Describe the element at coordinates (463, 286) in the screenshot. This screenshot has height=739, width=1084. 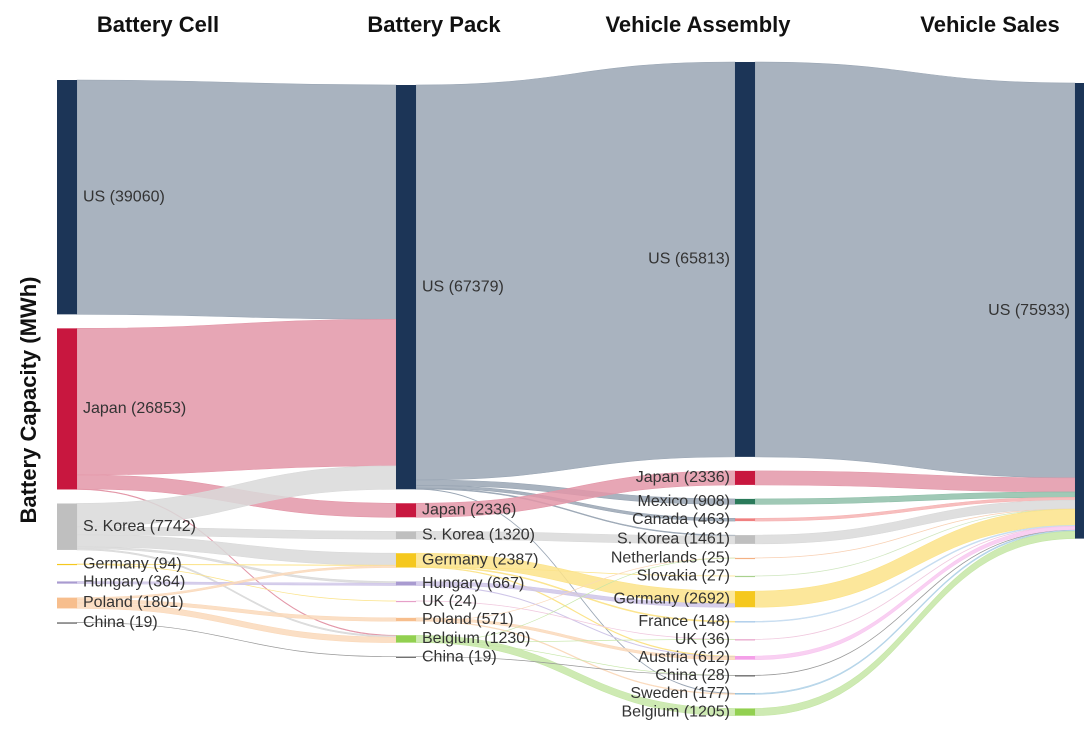
I see `node-label: US (67379)` at that location.